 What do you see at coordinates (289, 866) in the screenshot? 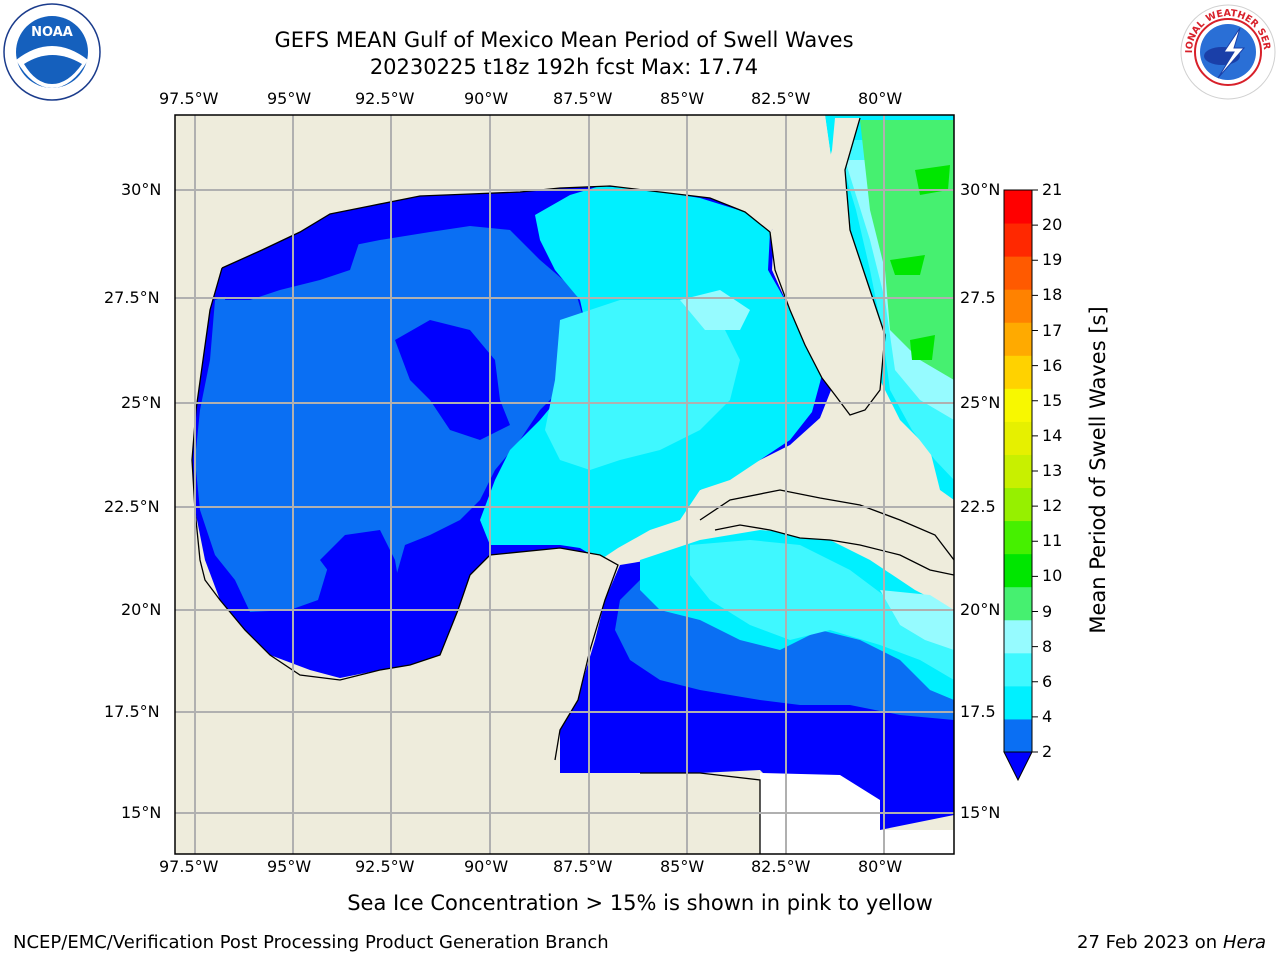
I see `lon-label-bottom: 95°W` at bounding box center [289, 866].